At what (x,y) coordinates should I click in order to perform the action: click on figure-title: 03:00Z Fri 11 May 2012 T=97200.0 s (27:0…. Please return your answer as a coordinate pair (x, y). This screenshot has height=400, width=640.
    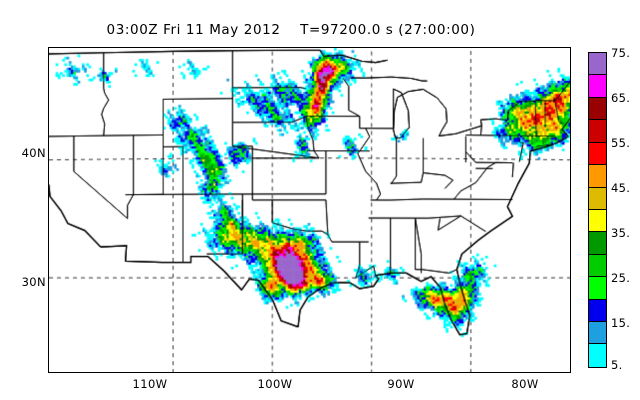
    Looking at the image, I should click on (291, 30).